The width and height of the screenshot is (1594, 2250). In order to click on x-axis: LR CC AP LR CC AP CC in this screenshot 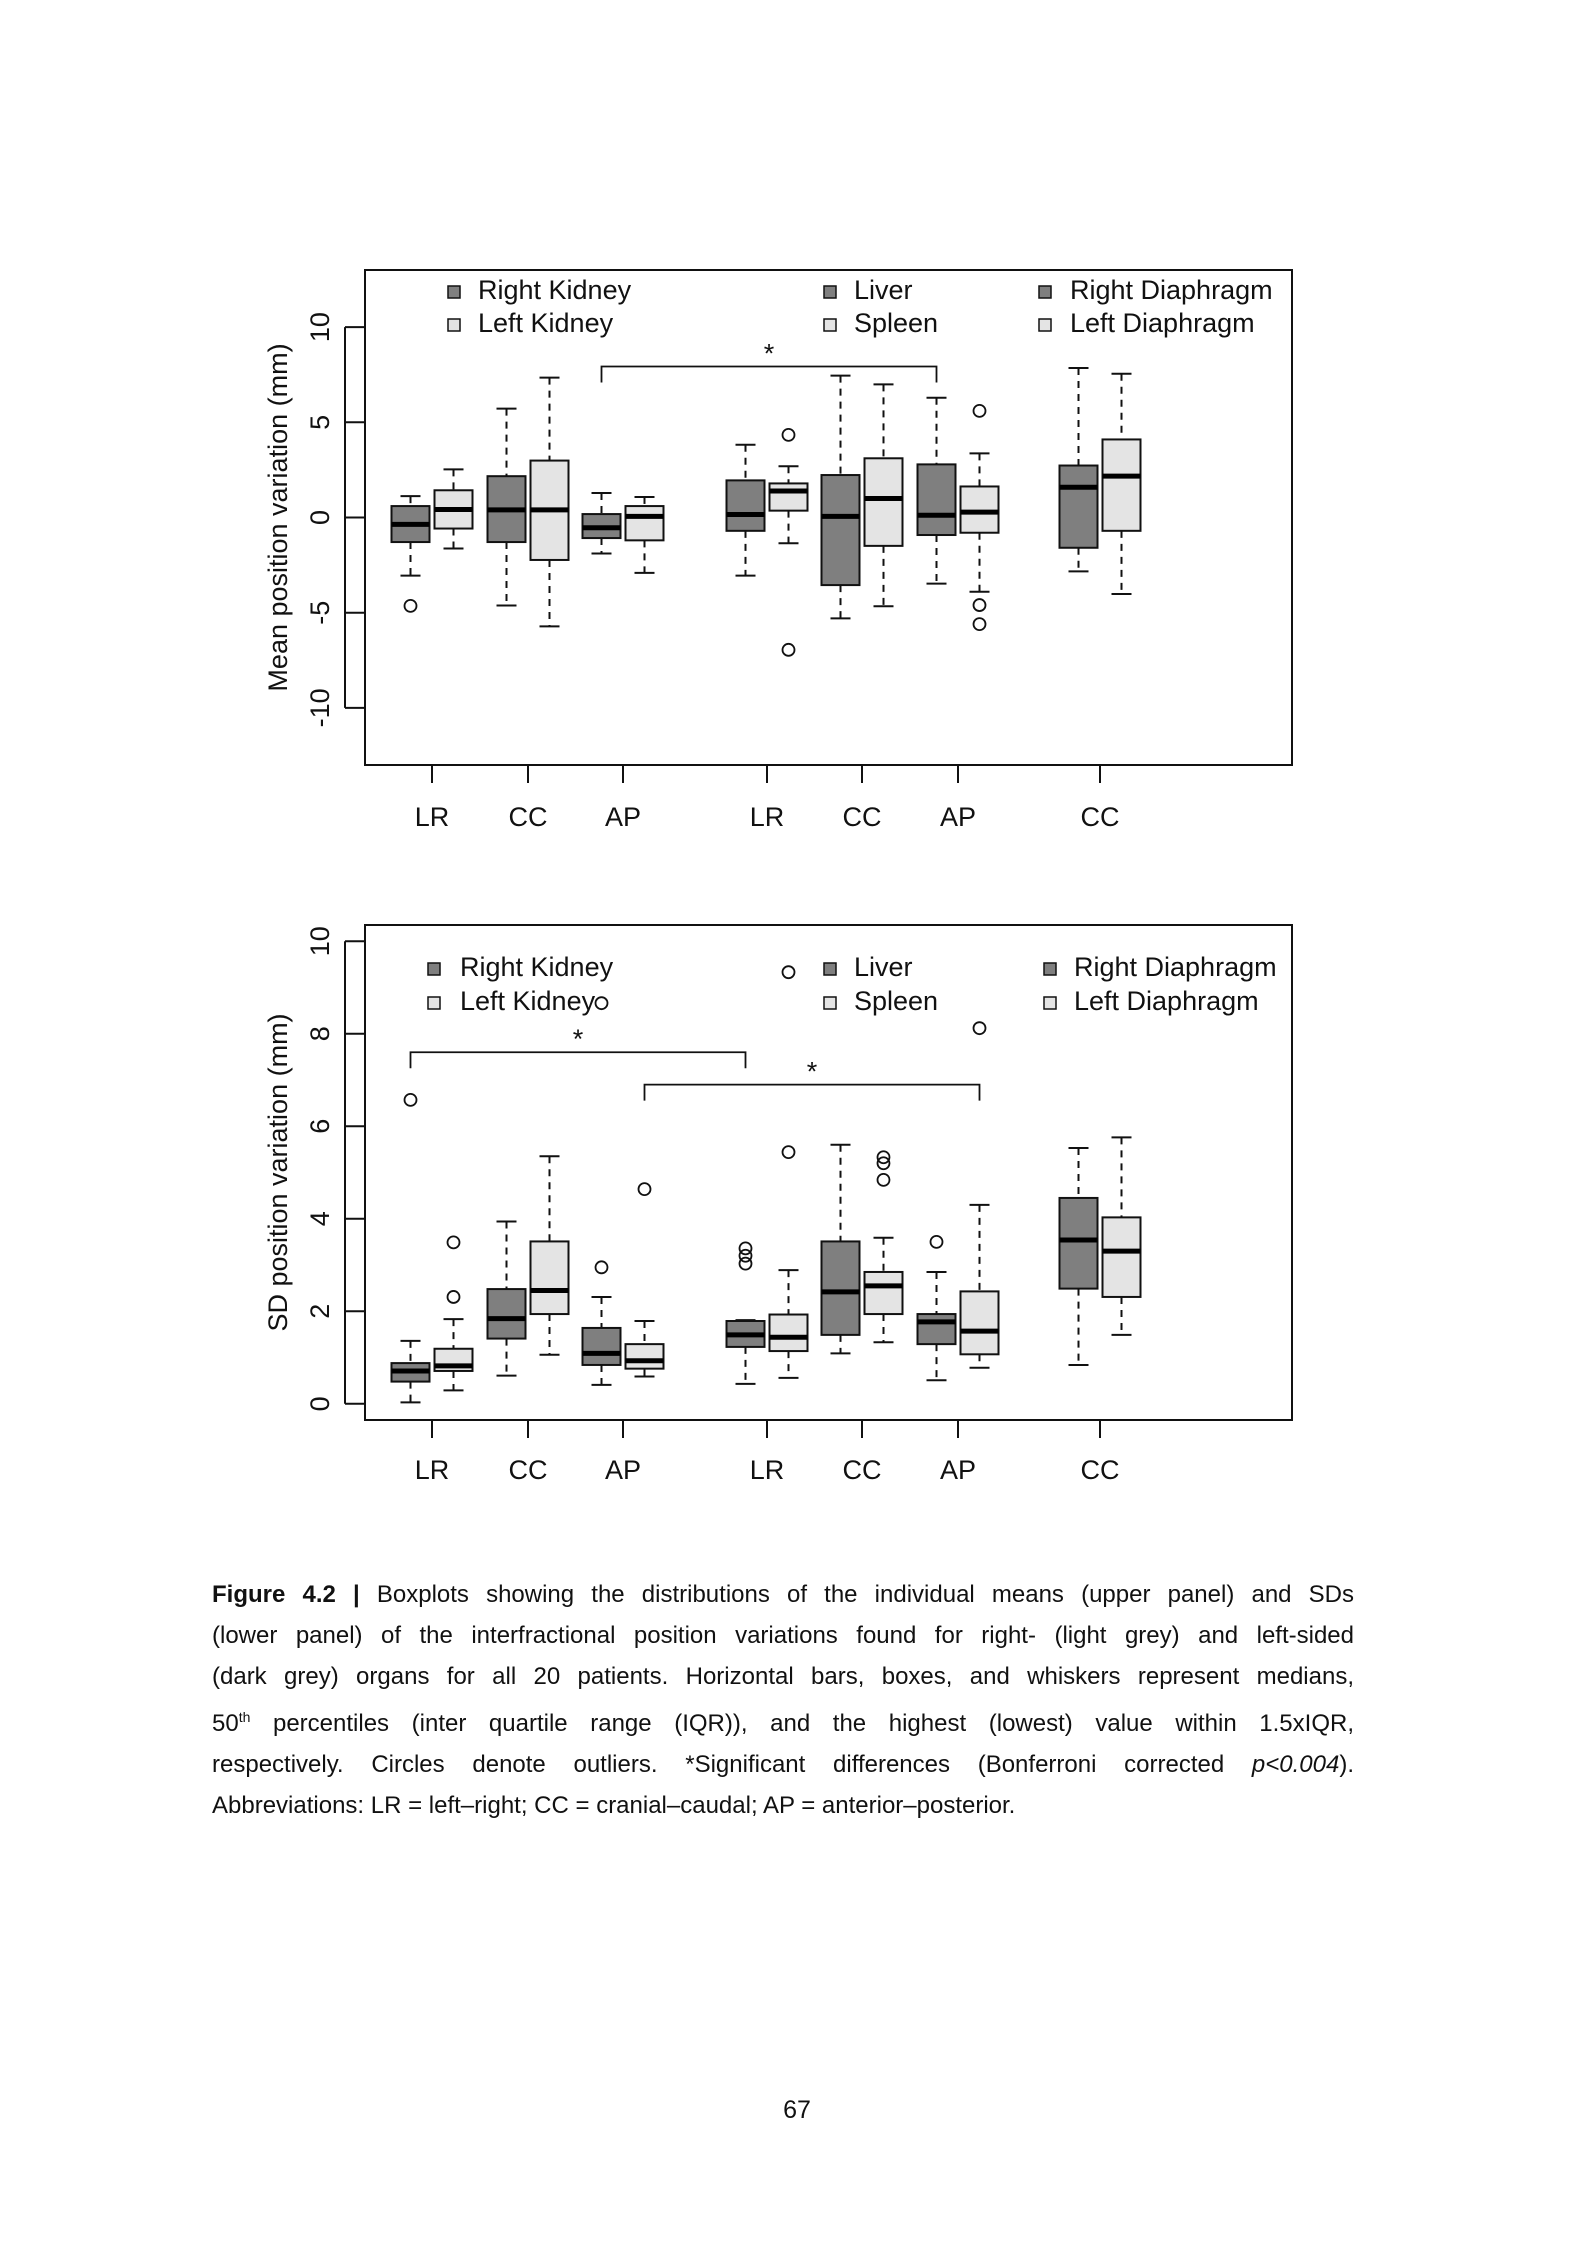, I will do `click(767, 798)`.